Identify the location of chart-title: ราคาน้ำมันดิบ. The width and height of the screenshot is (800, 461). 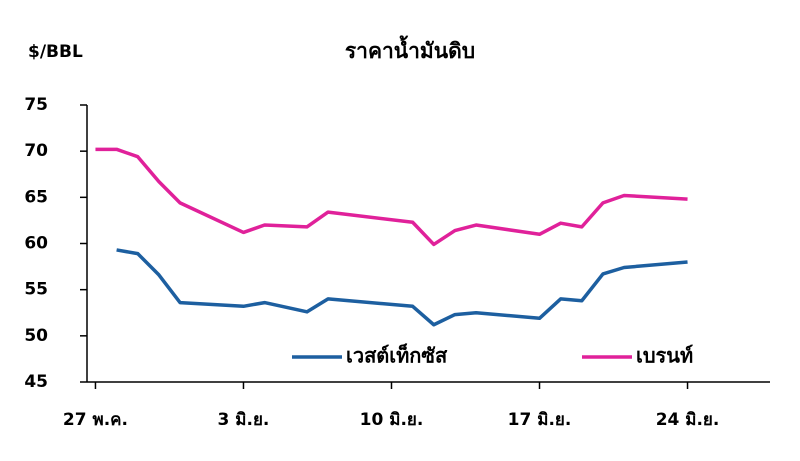
(410, 49).